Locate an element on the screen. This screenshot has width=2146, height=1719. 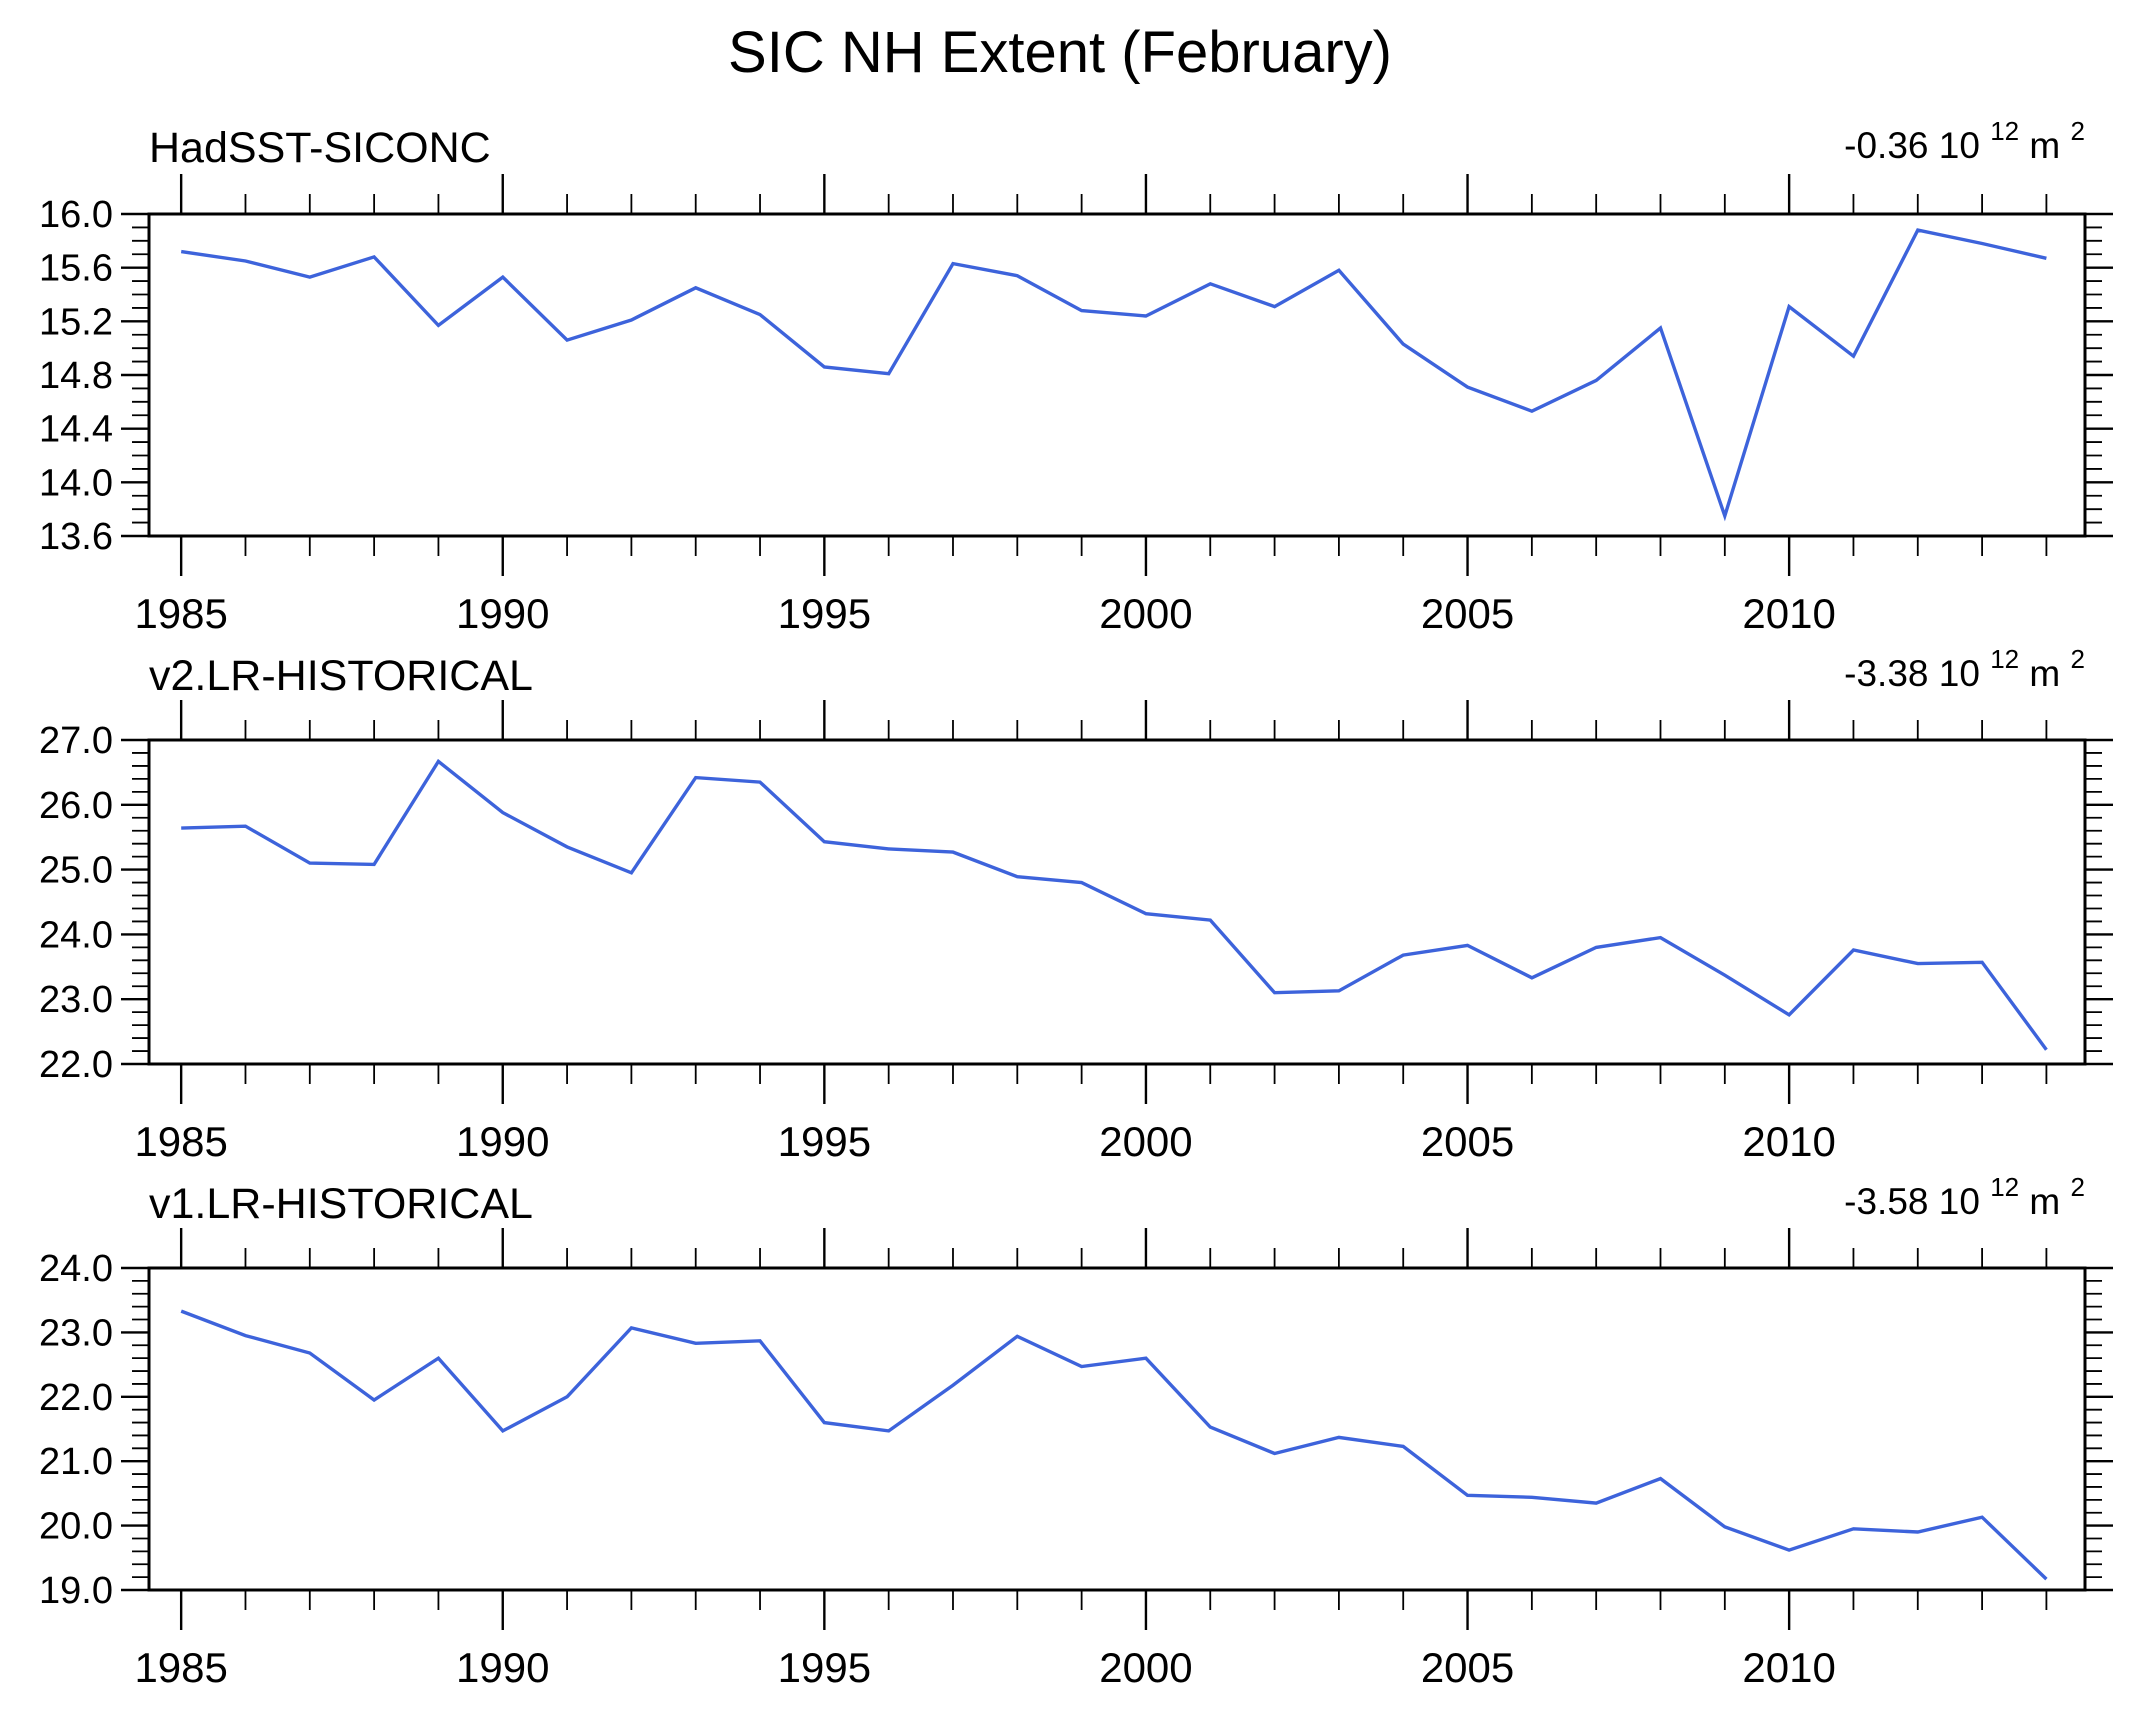
data-line-v1.lr-historical is located at coordinates (1114, 1445).